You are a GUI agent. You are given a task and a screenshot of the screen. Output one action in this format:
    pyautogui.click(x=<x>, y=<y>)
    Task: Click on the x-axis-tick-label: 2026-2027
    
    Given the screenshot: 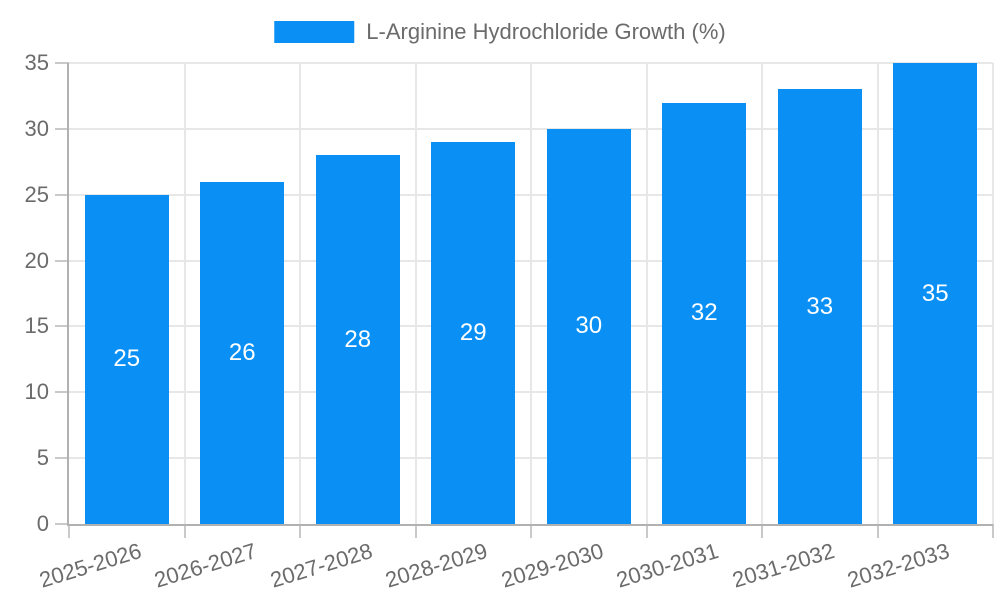 What is the action you would take?
    pyautogui.click(x=205, y=565)
    